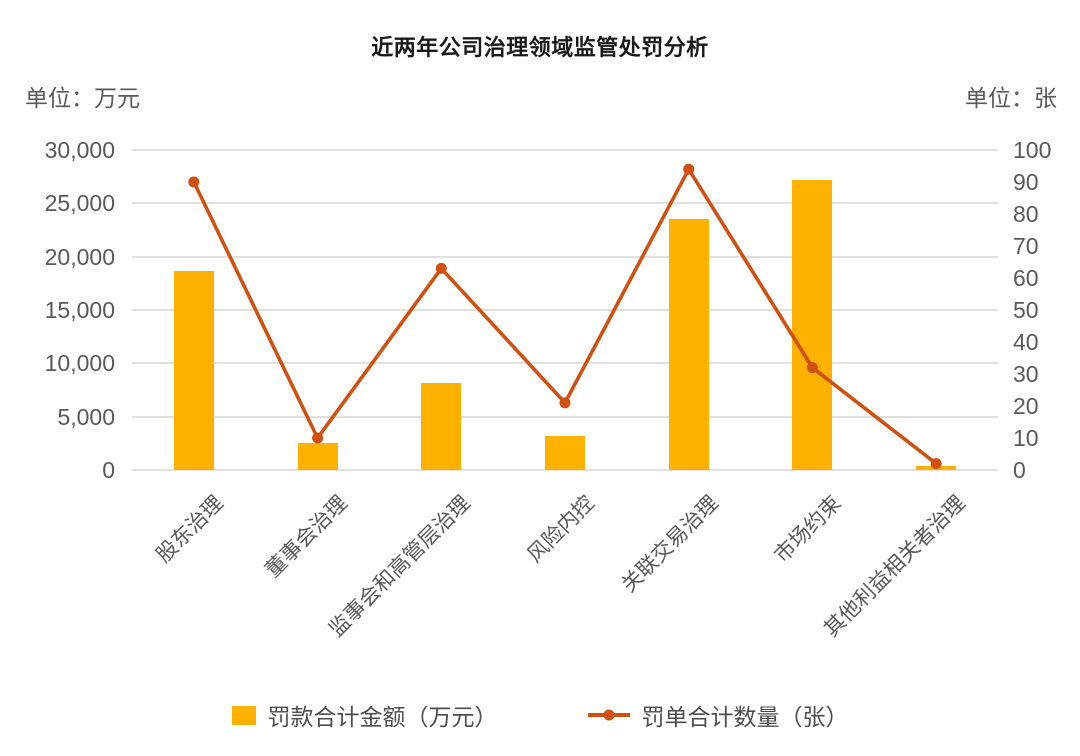  Describe the element at coordinates (79, 363) in the screenshot. I see `left-axis-tick: 10,000` at that location.